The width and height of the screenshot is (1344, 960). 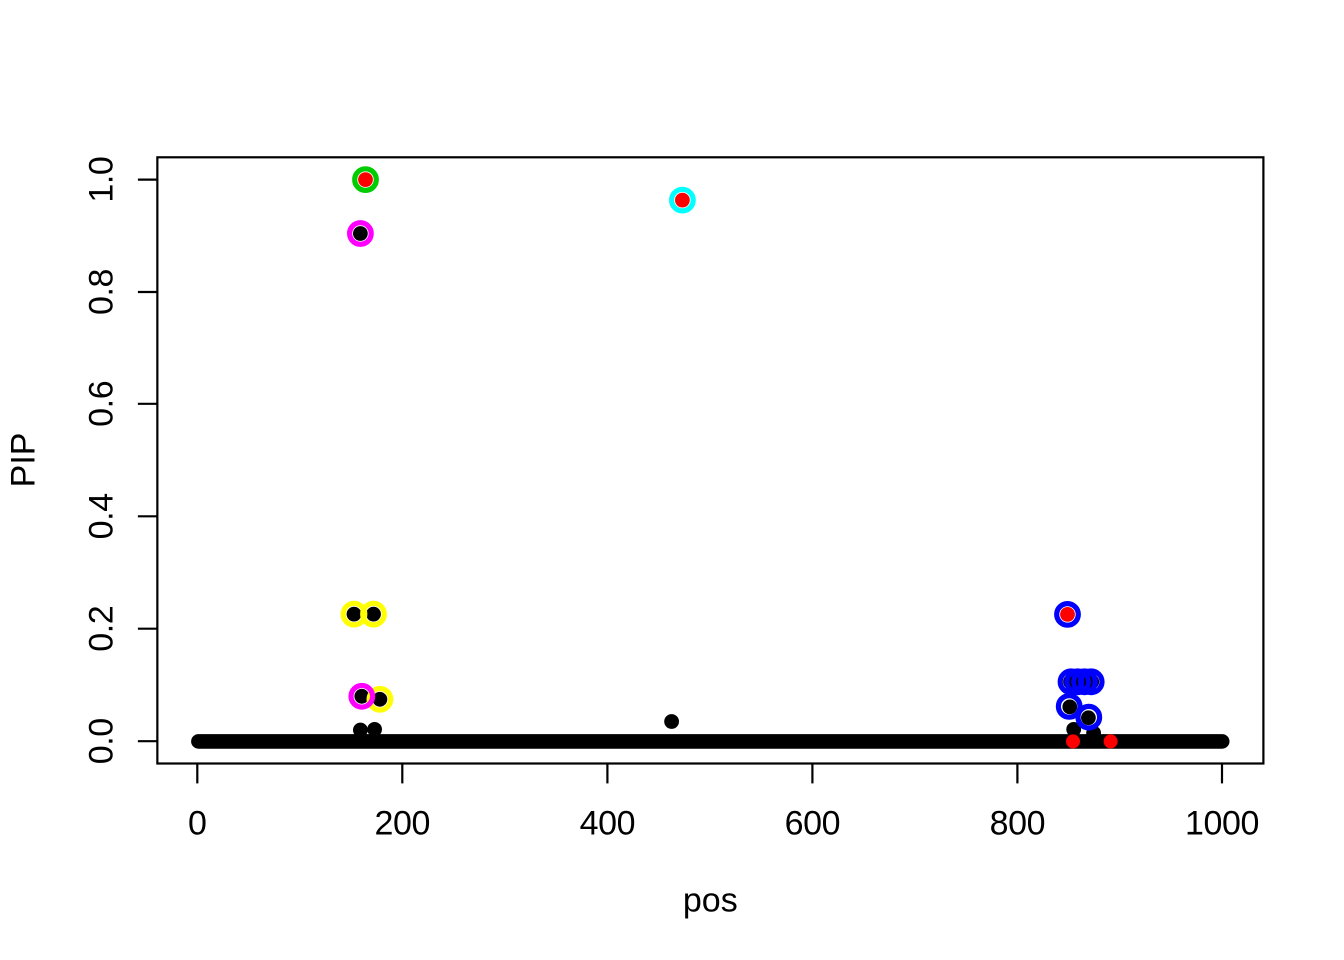 What do you see at coordinates (813, 824) in the screenshot?
I see `svg-text: 600` at bounding box center [813, 824].